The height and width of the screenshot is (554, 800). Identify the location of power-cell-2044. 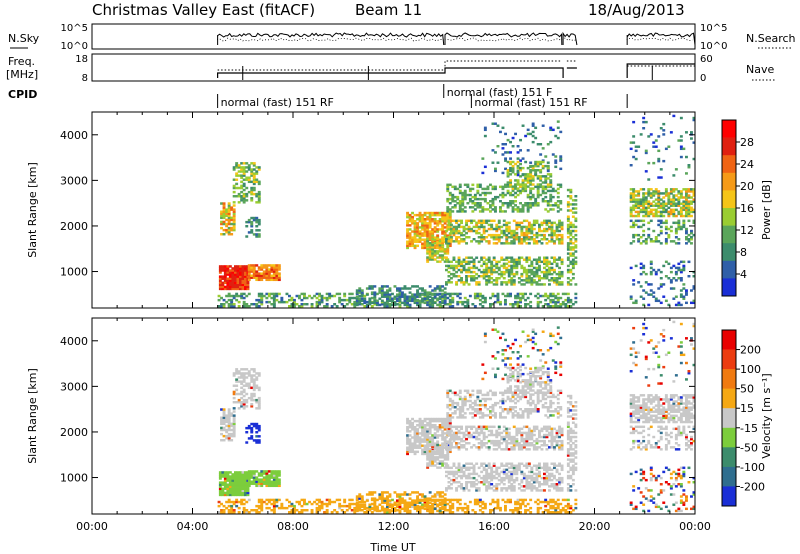
(544, 223).